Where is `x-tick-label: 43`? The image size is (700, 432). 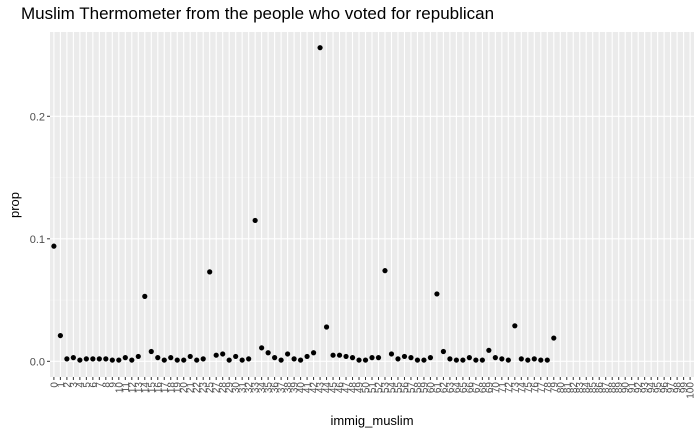 x-tick-label: 43 is located at coordinates (321, 388).